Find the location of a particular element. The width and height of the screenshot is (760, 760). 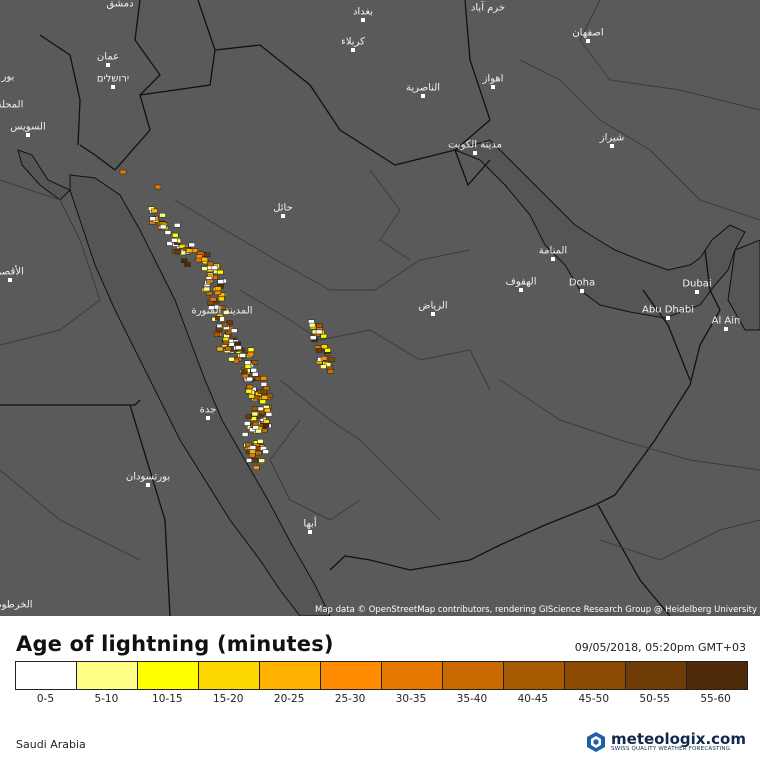

city-label: کربلاء is located at coordinates (353, 42).